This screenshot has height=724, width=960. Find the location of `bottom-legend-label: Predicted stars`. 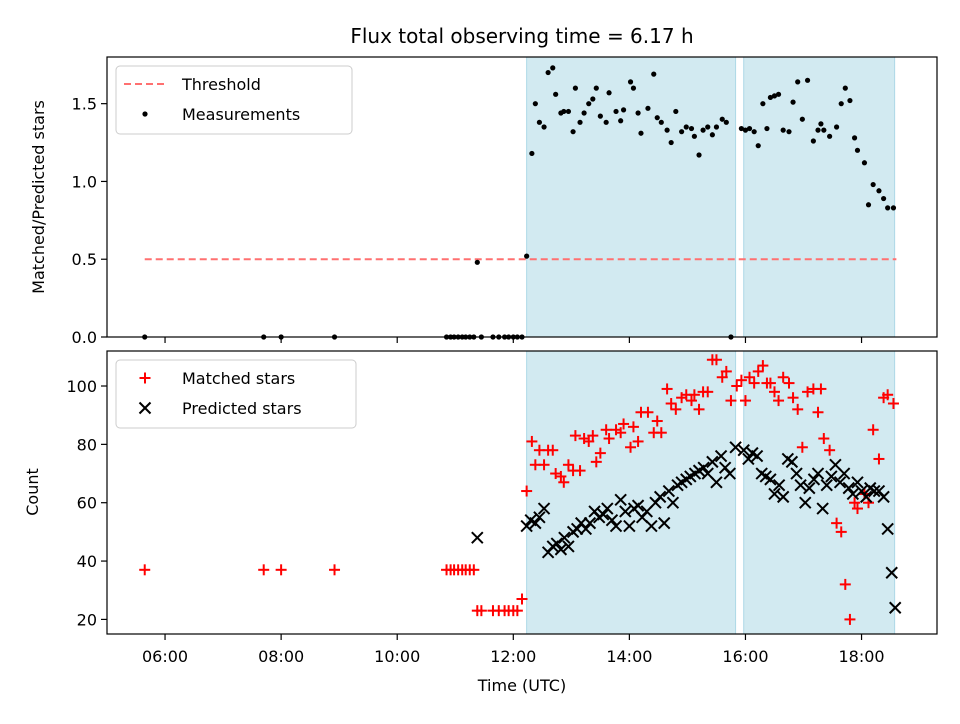

bottom-legend-label: Predicted stars is located at coordinates (242, 408).